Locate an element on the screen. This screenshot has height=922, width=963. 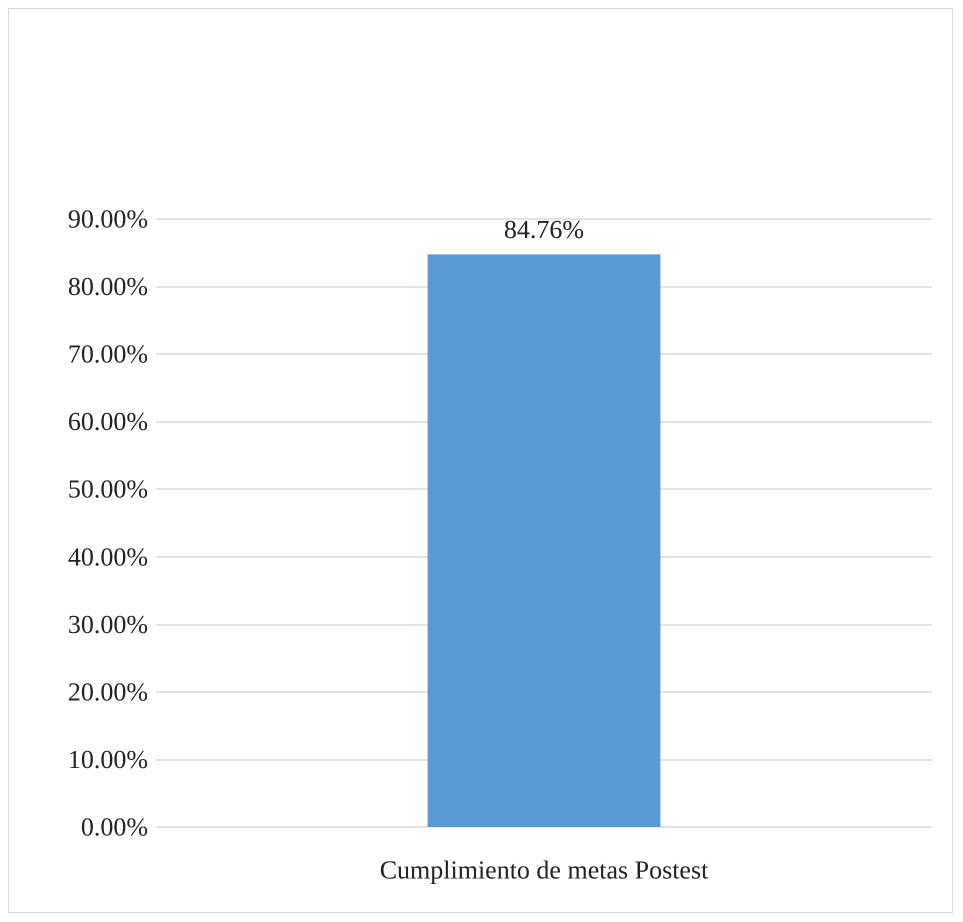
y-tick-label: 90.00% is located at coordinates (108, 219).